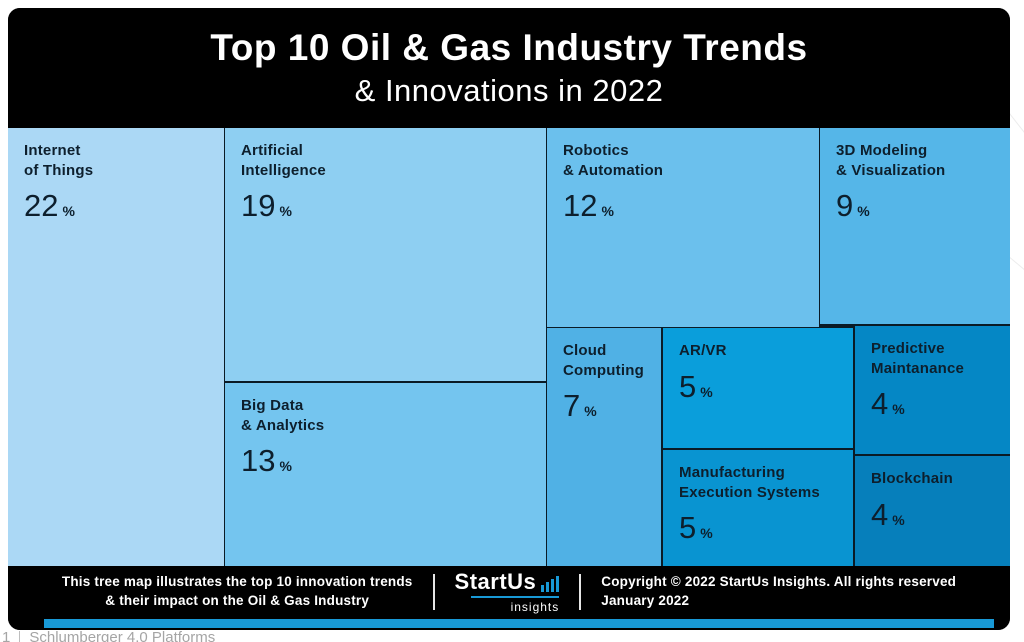 The image size is (1024, 642). What do you see at coordinates (915, 226) in the screenshot?
I see `treemap-cell-modeling3d: 3D Modeling & Visualization 9%` at bounding box center [915, 226].